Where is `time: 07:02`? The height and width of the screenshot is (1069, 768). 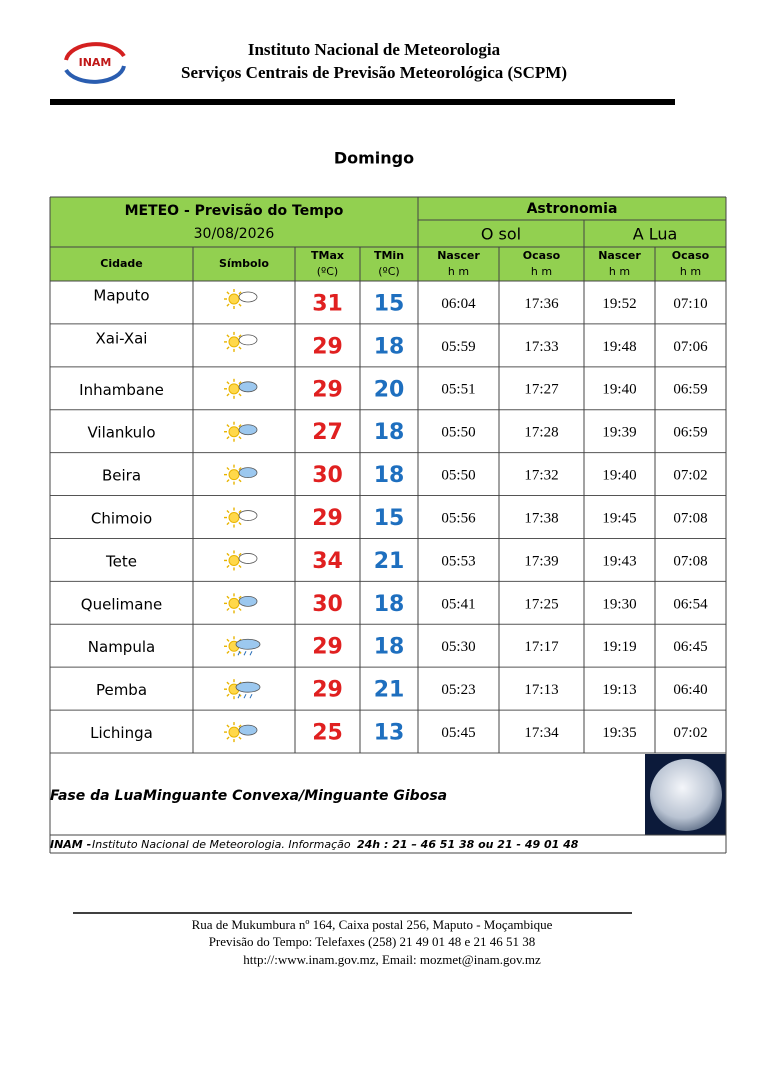 time: 07:02 is located at coordinates (690, 476).